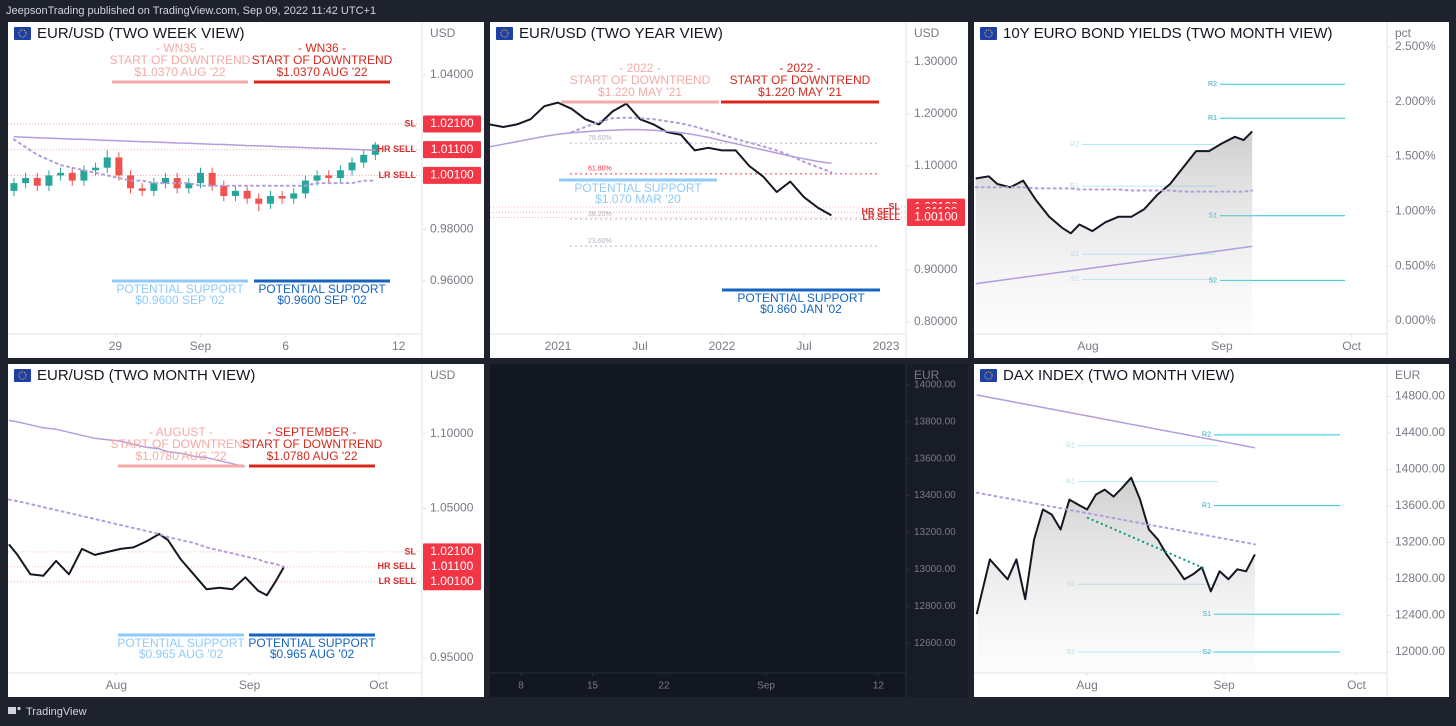  I want to click on x-tick-label: 22, so click(664, 686).